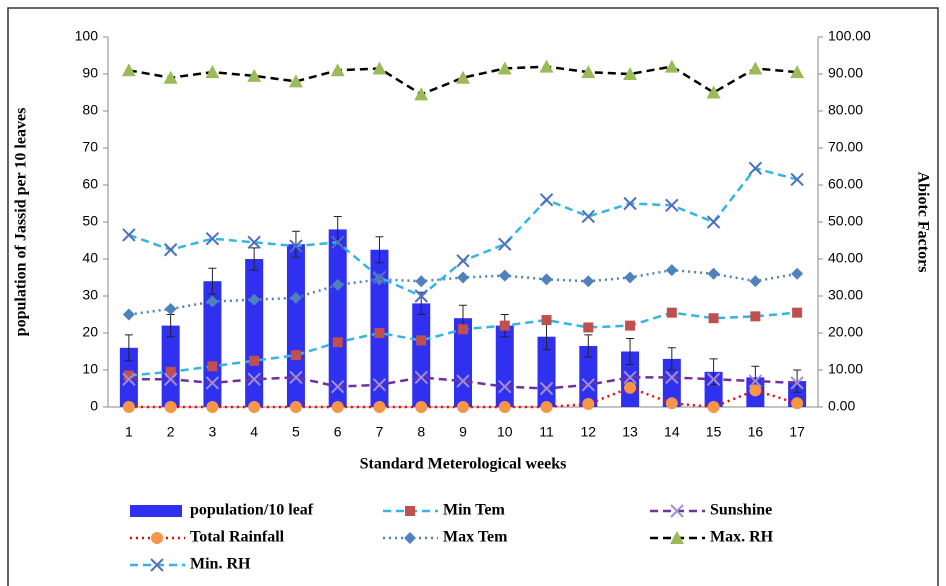 Image resolution: width=946 pixels, height=586 pixels. What do you see at coordinates (87, 36) in the screenshot?
I see `y-tick-label: 100` at bounding box center [87, 36].